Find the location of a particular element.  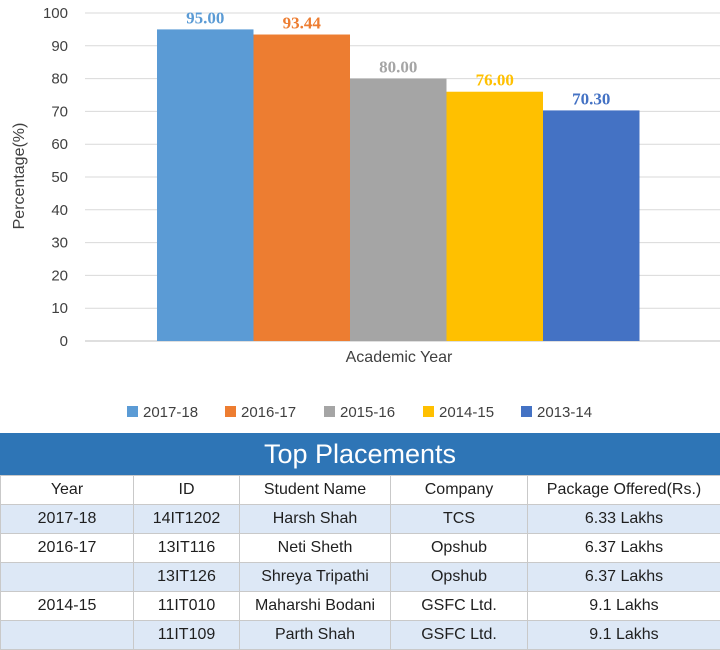

y-tick-label: 0 is located at coordinates (64, 341).